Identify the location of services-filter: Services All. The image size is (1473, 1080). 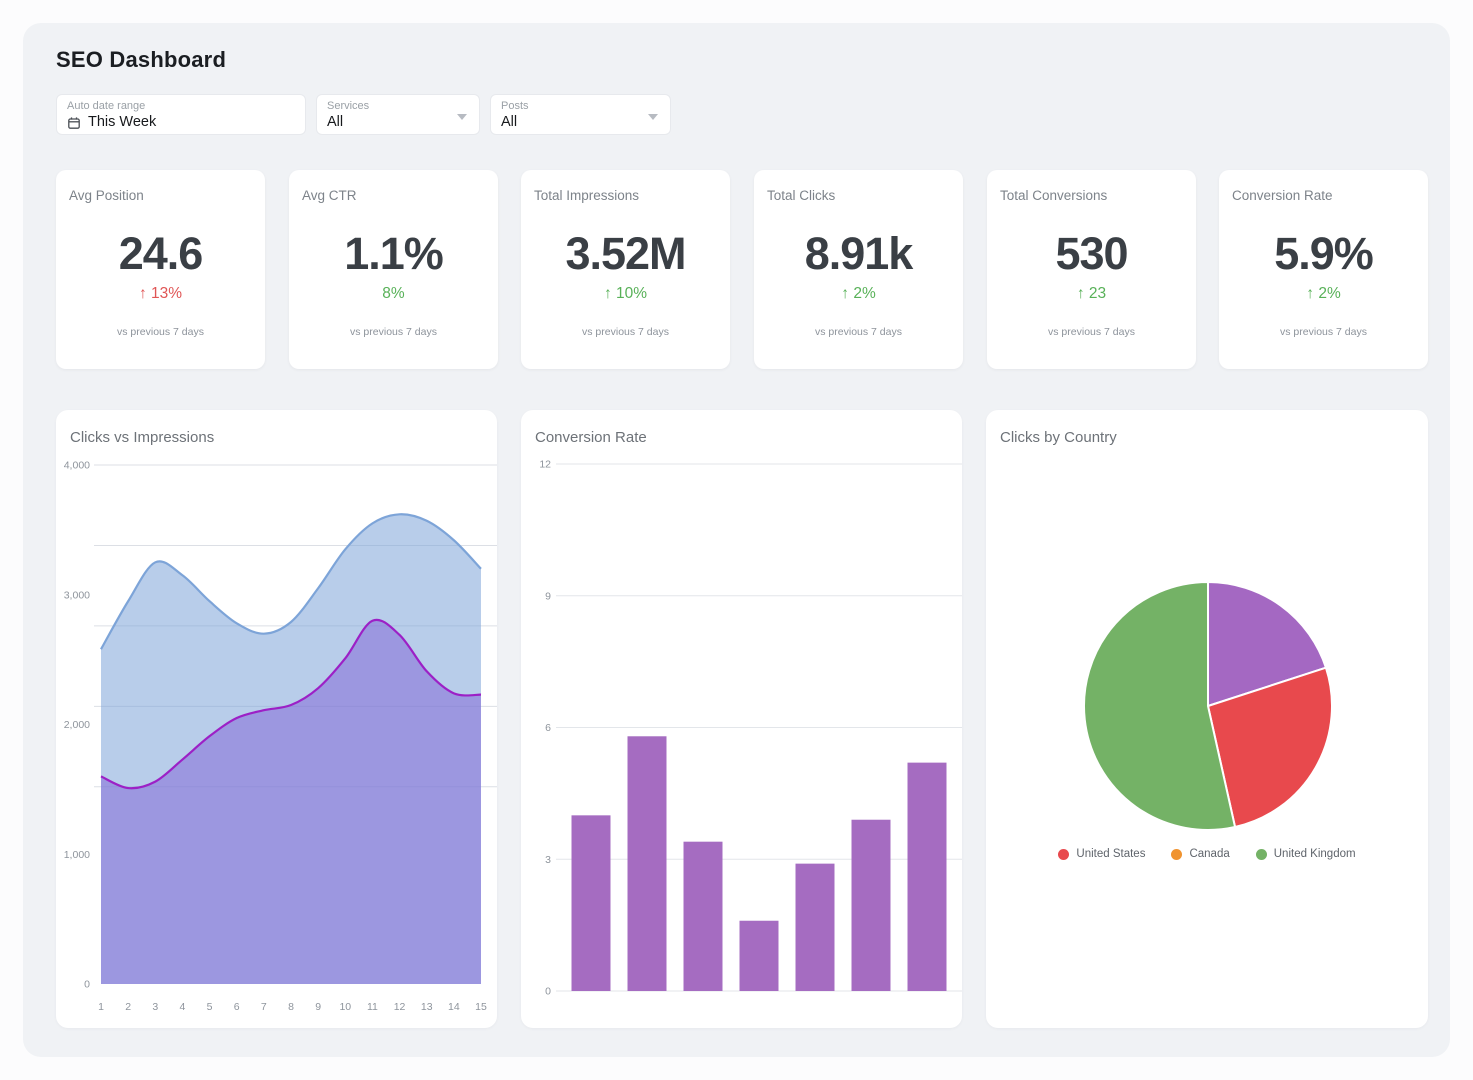
(398, 114).